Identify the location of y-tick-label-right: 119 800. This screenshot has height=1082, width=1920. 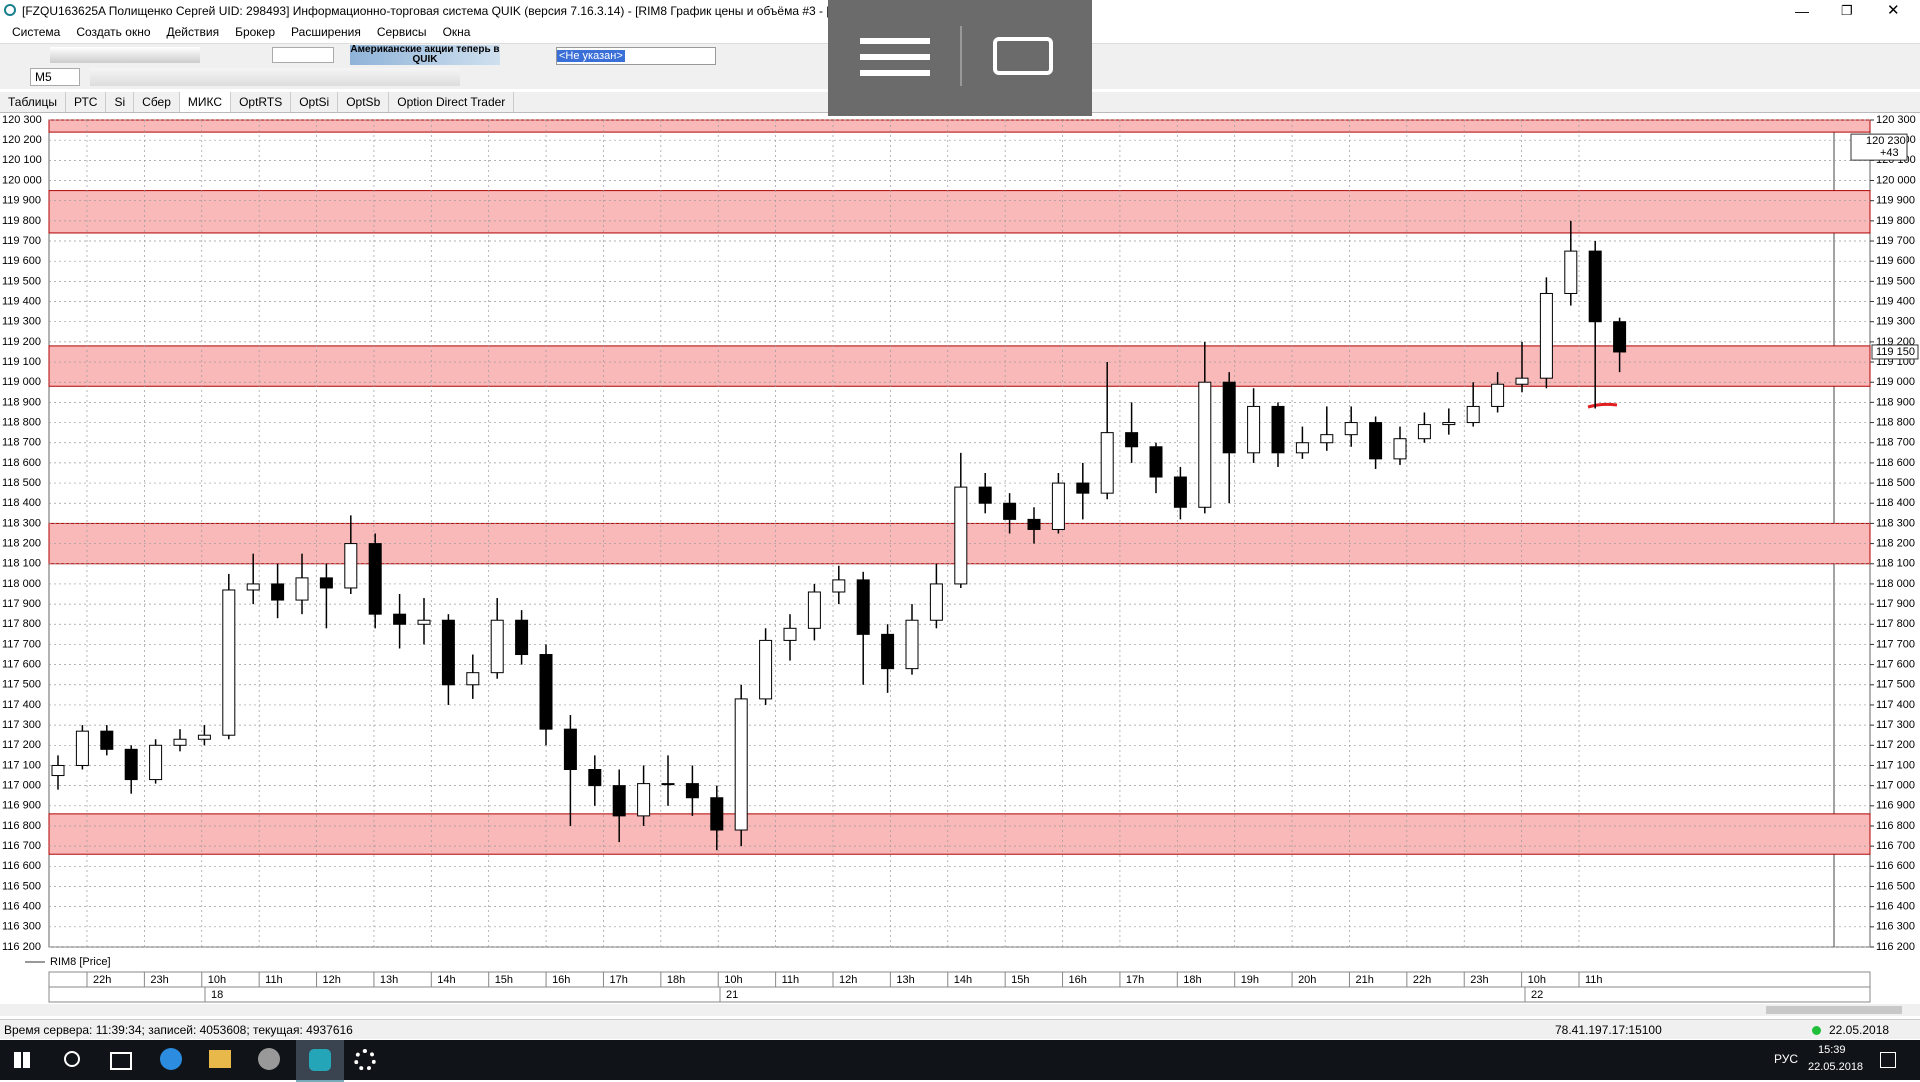
(1895, 221).